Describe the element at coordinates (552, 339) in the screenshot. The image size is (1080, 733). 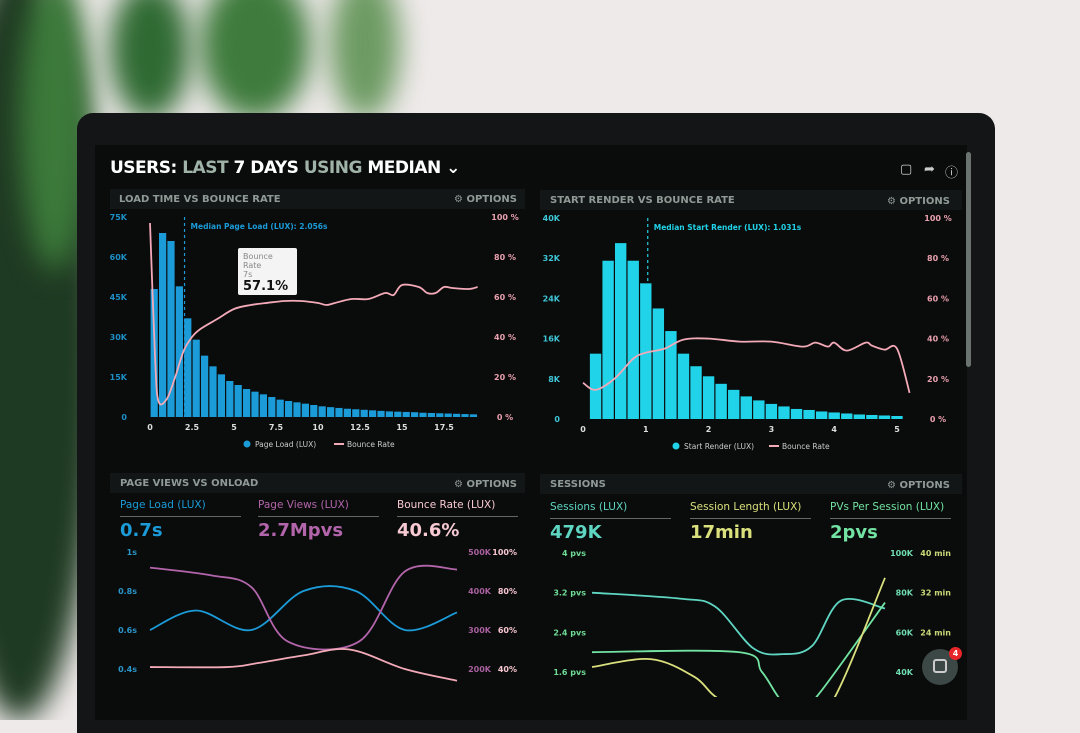
I see `y-tick-label: 16K` at that location.